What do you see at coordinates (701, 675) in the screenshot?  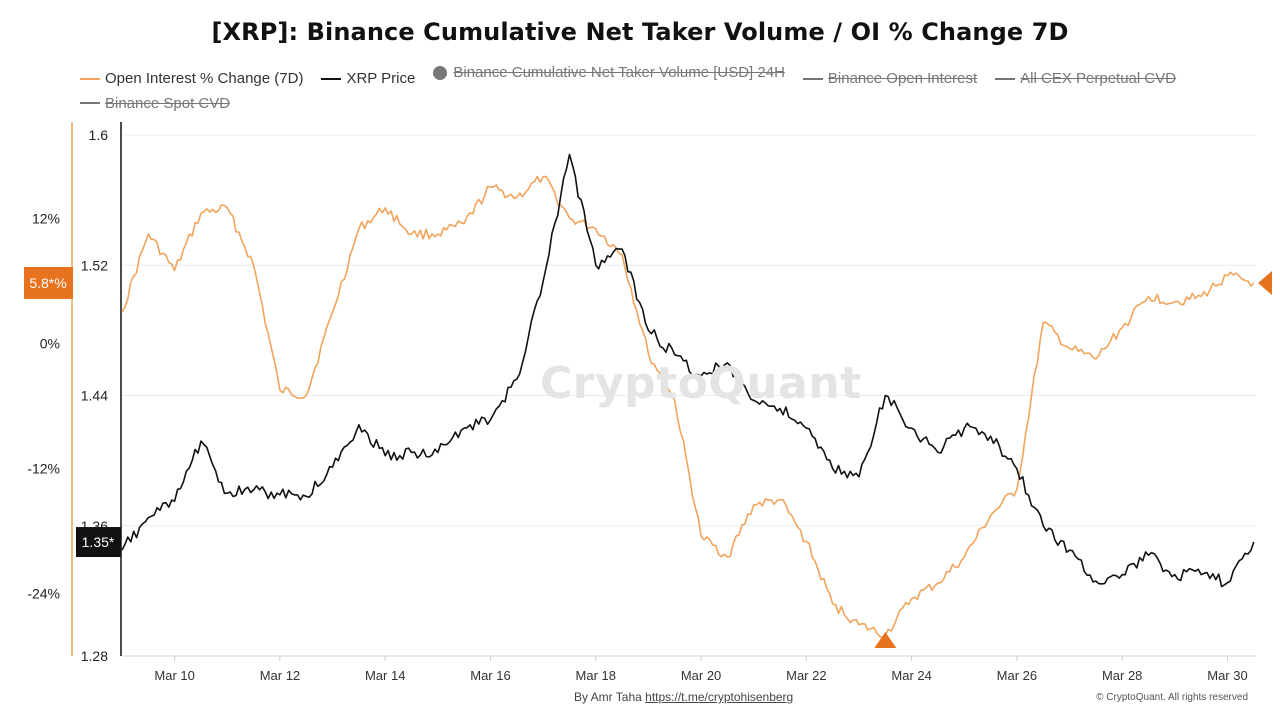 I see `x-tick-label: Mar 20` at bounding box center [701, 675].